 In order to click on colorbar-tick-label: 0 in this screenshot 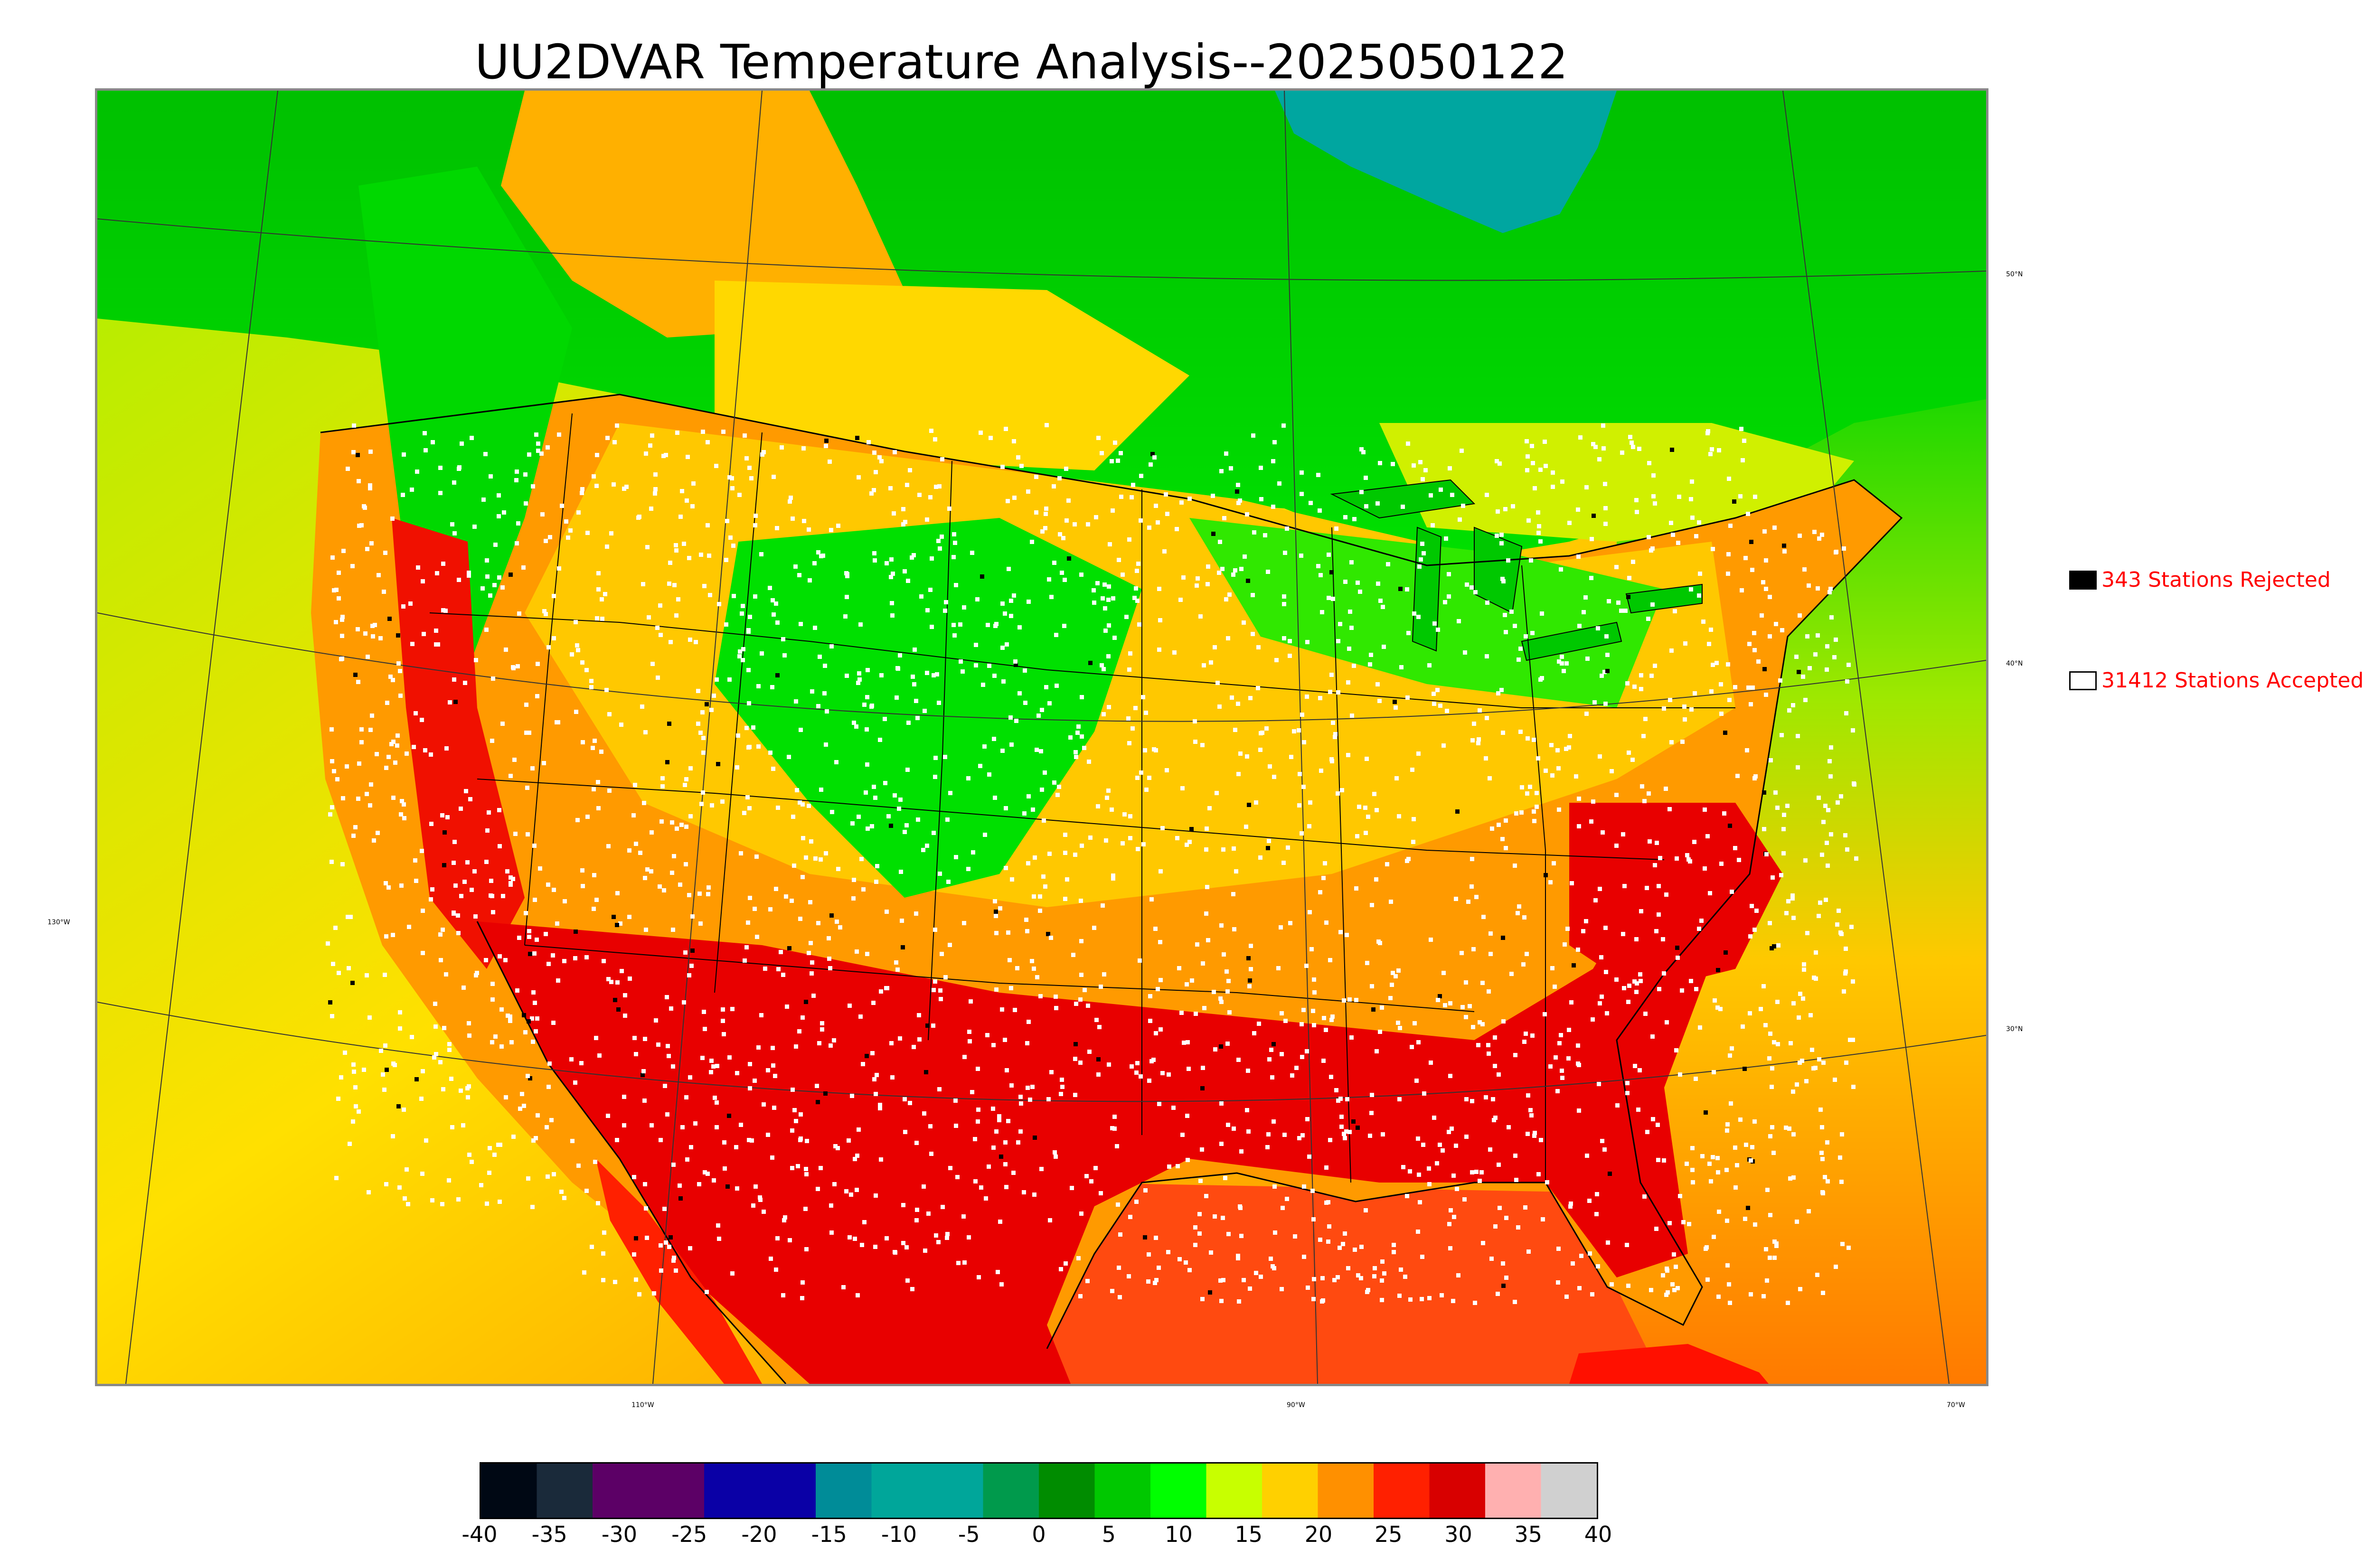, I will do `click(1039, 1534)`.